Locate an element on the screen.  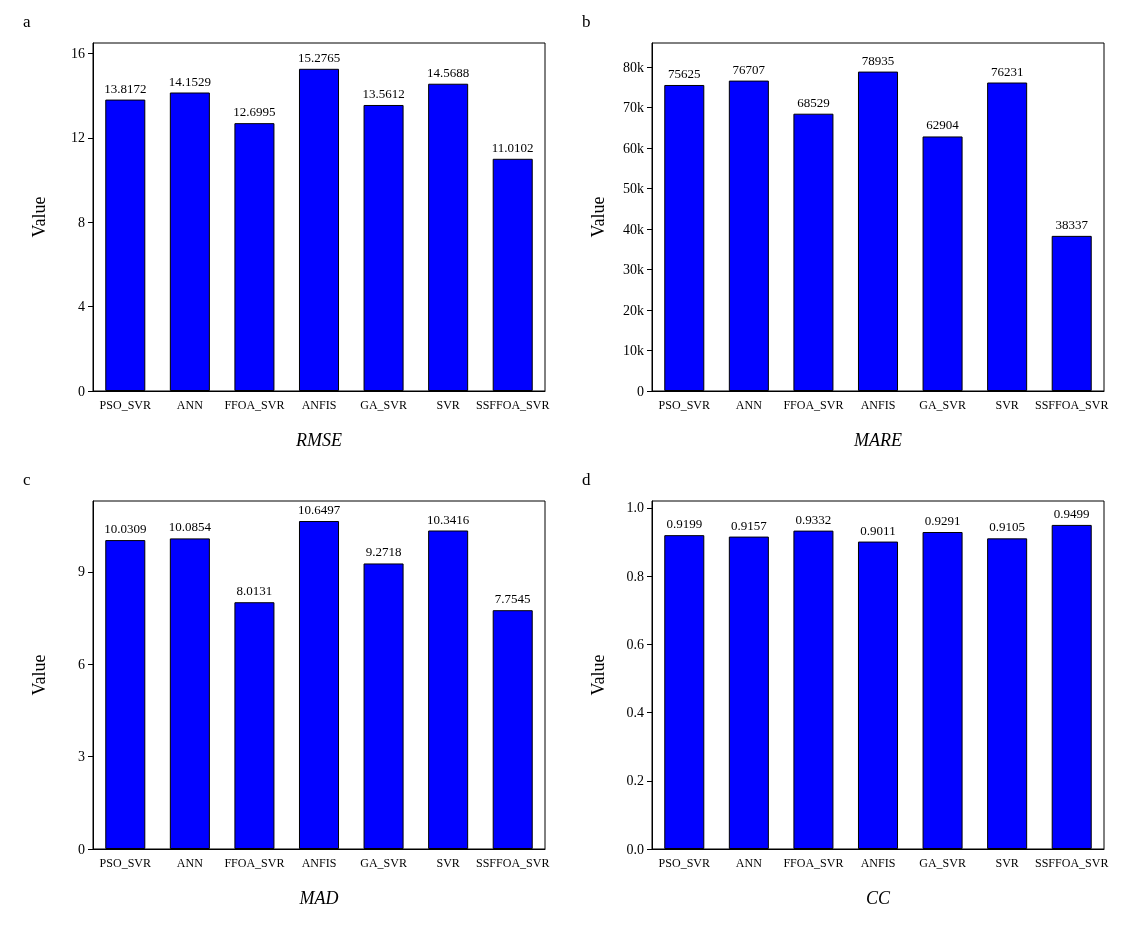
y-tick-label: 50k is located at coordinates (633, 189).